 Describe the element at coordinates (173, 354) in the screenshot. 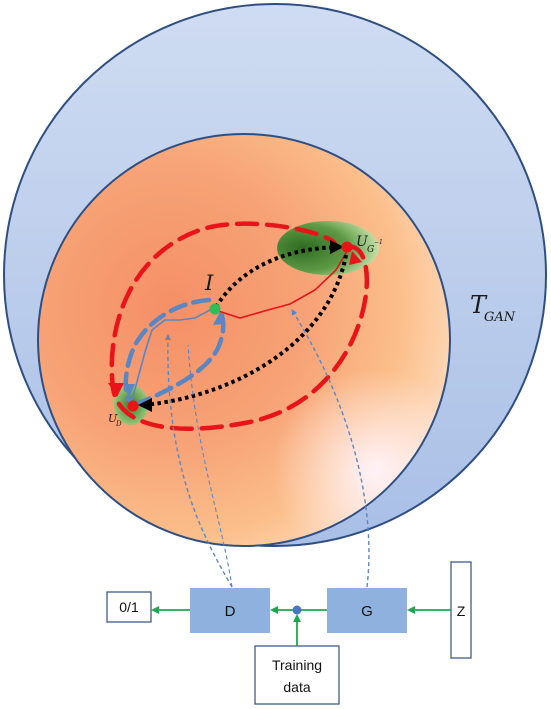

I see `blue-solid-path` at that location.